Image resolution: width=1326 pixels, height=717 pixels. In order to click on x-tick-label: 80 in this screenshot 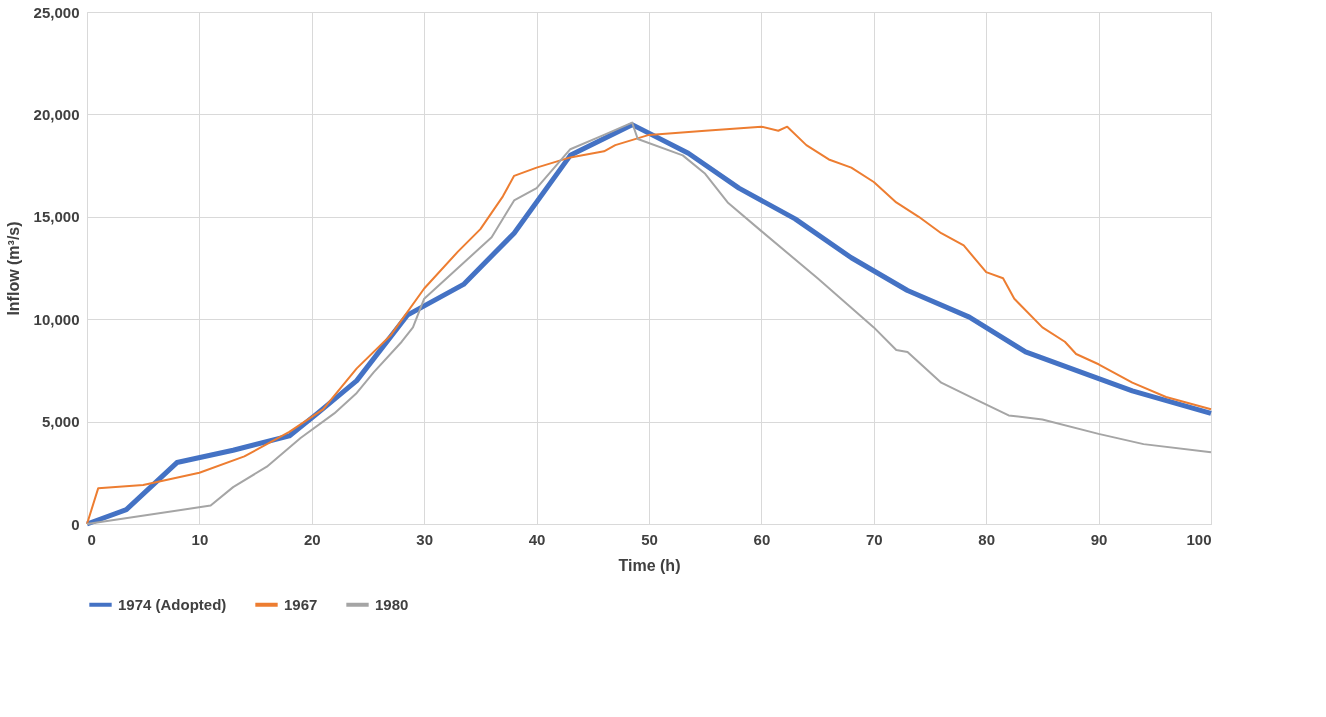, I will do `click(987, 539)`.